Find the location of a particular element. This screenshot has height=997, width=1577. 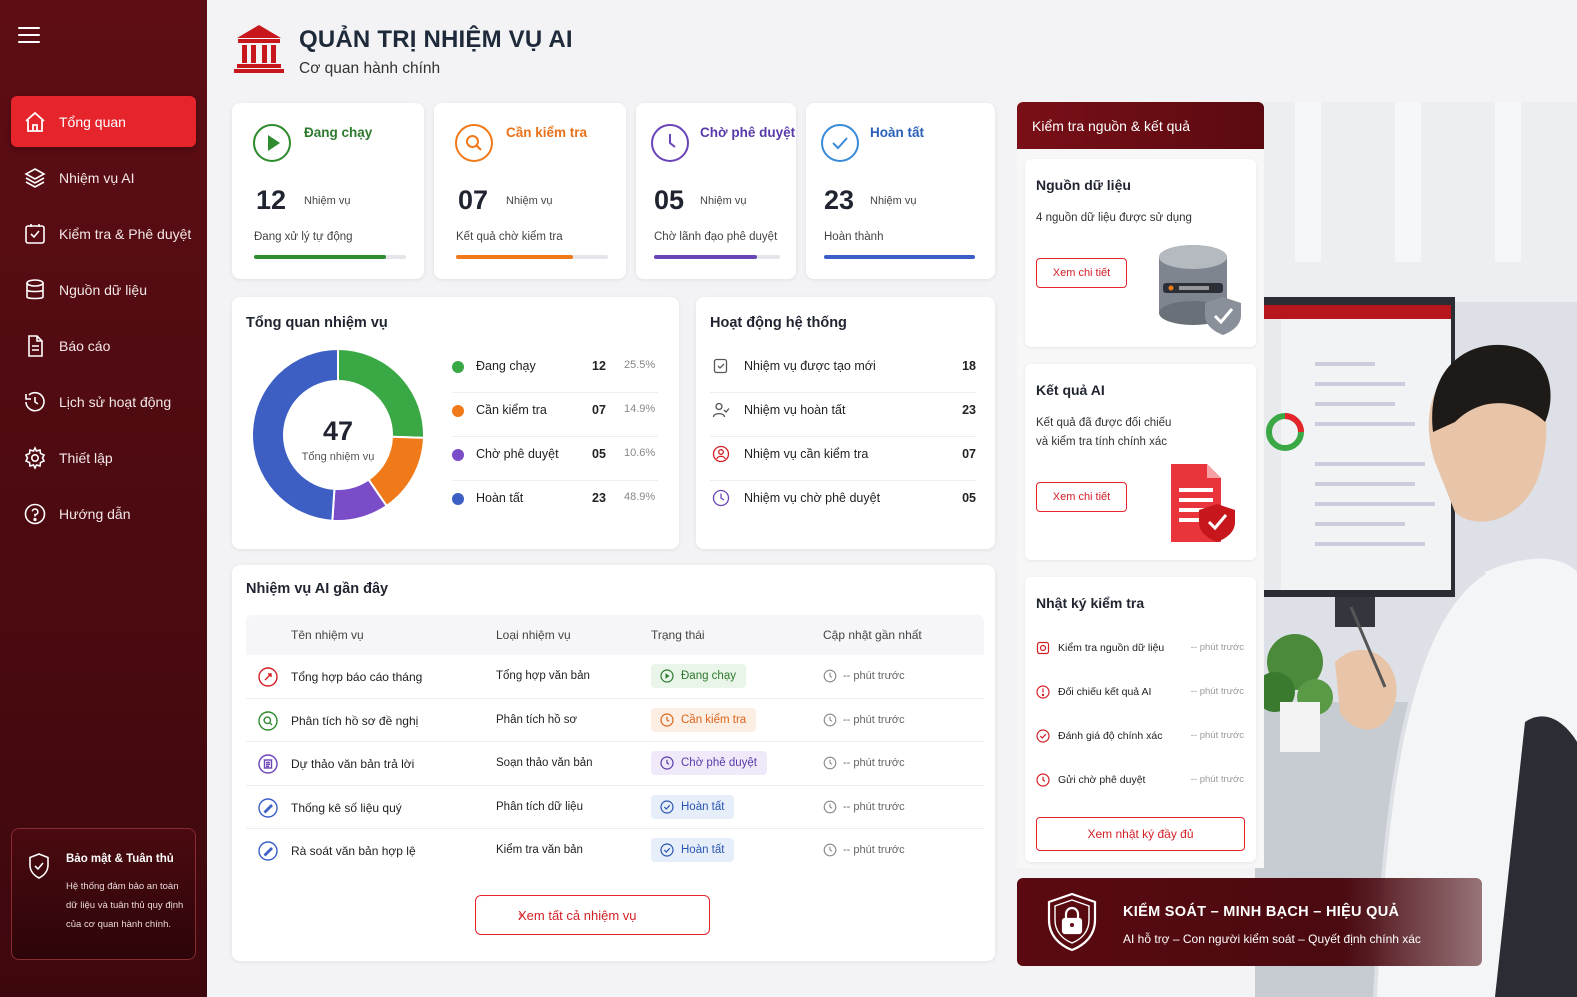

activity-label: Nhiệm vụ hoàn tất is located at coordinates (794, 410).